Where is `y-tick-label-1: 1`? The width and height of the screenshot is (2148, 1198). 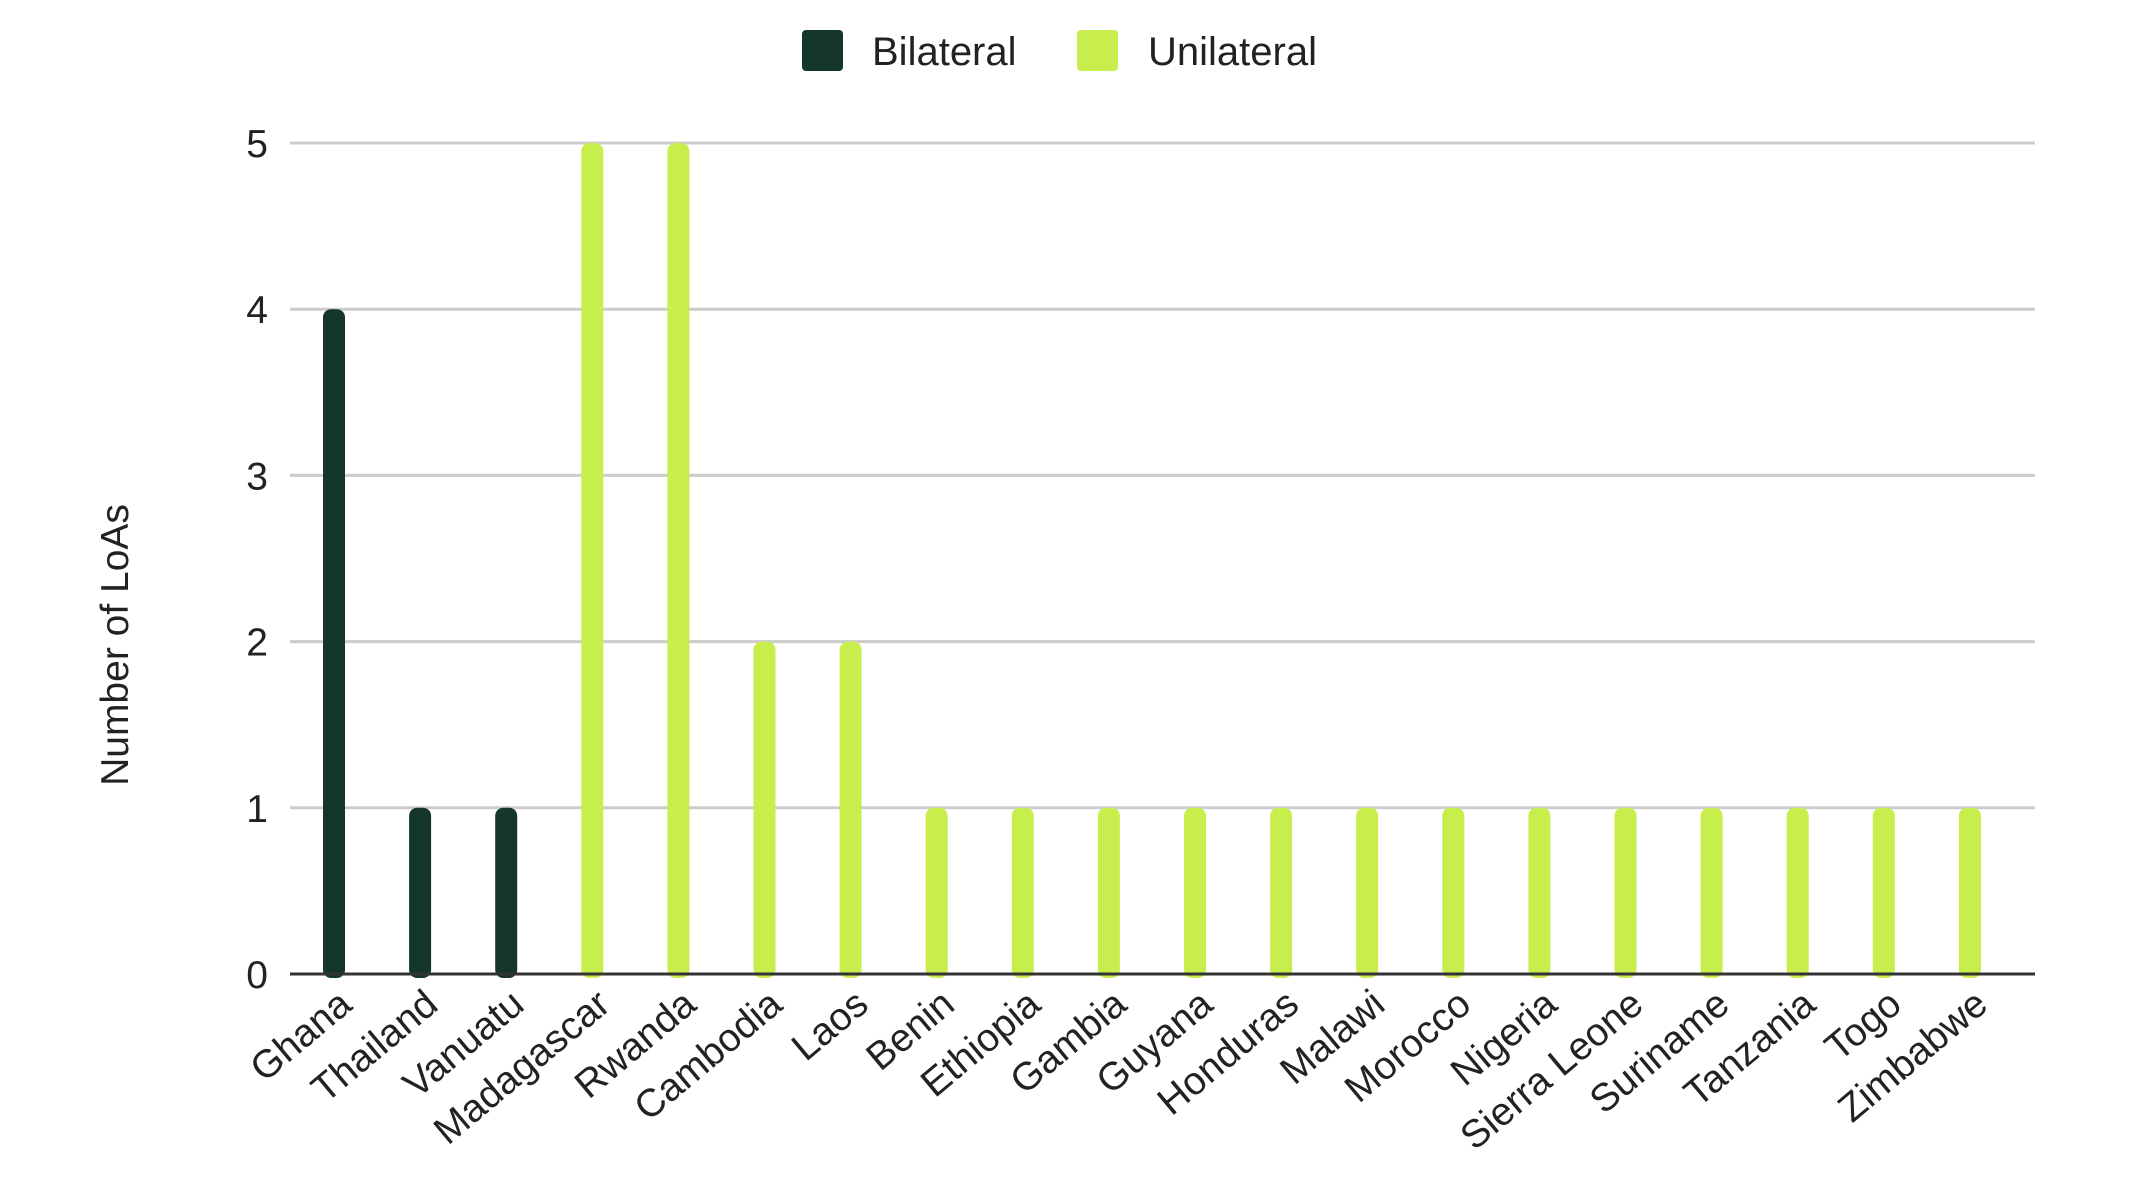
y-tick-label-1: 1 is located at coordinates (257, 809).